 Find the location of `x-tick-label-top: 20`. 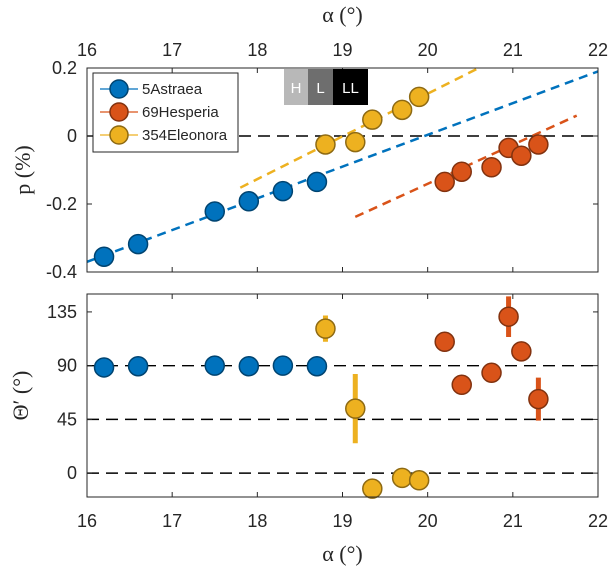

x-tick-label-top: 20 is located at coordinates (428, 50).